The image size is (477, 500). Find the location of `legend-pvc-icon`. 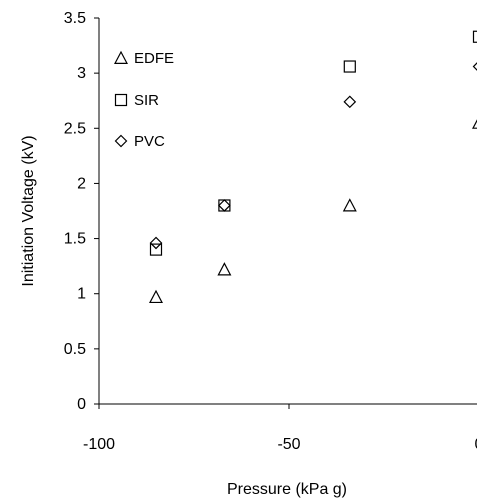

legend-pvc-icon is located at coordinates (121, 141).